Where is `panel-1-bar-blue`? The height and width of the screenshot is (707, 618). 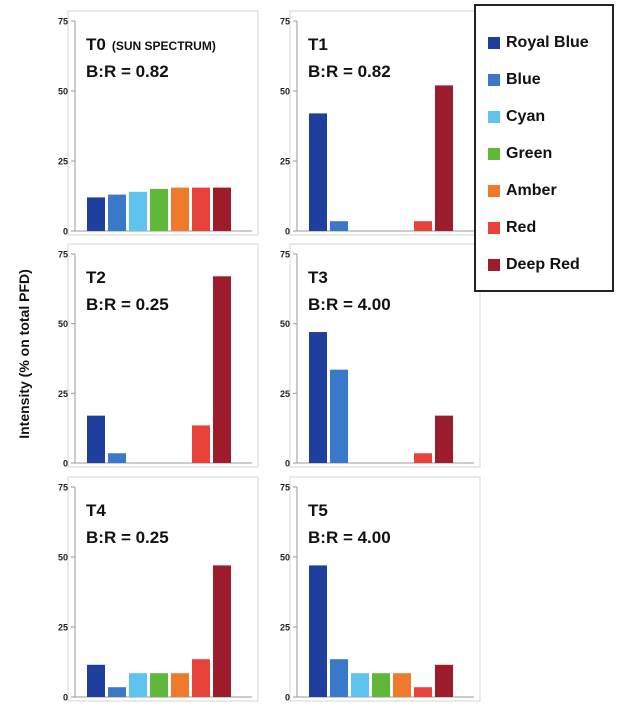 panel-1-bar-blue is located at coordinates (339, 226).